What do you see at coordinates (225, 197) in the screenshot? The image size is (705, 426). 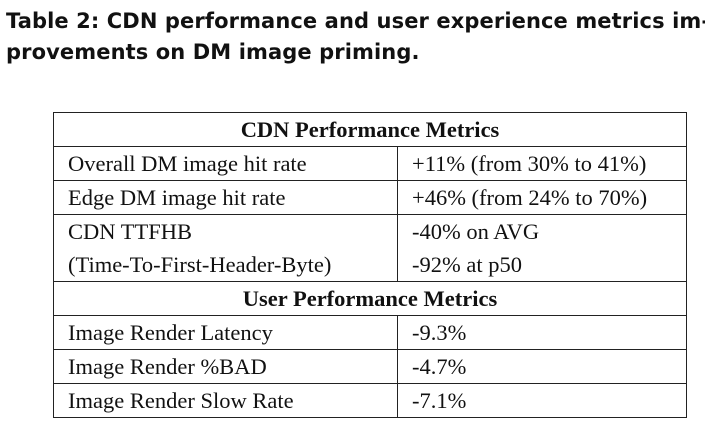 I see `metric-cell: Edge DM image hit rate` at bounding box center [225, 197].